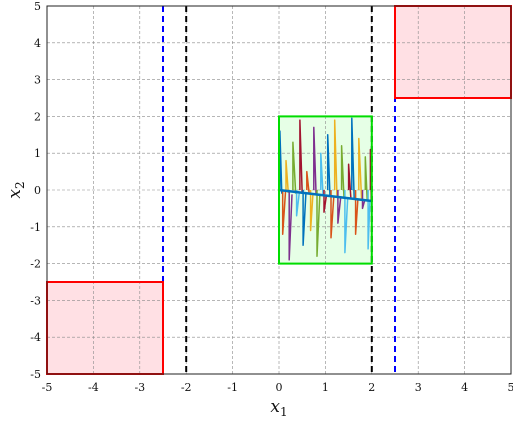 Image resolution: width=513 pixels, height=423 pixels. I want to click on x-axis-label-subscript: 1, so click(284, 412).